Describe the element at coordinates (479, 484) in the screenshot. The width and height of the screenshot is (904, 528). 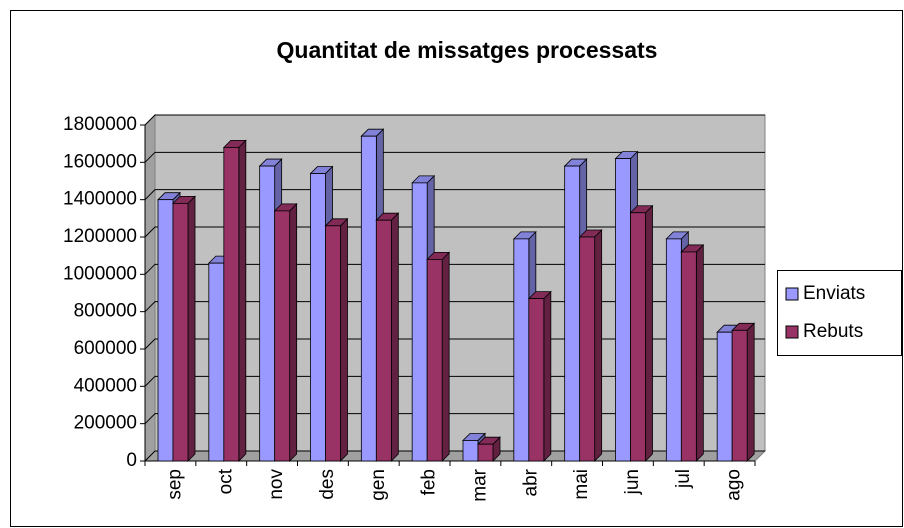
I see `x-tick-label: mar` at that location.